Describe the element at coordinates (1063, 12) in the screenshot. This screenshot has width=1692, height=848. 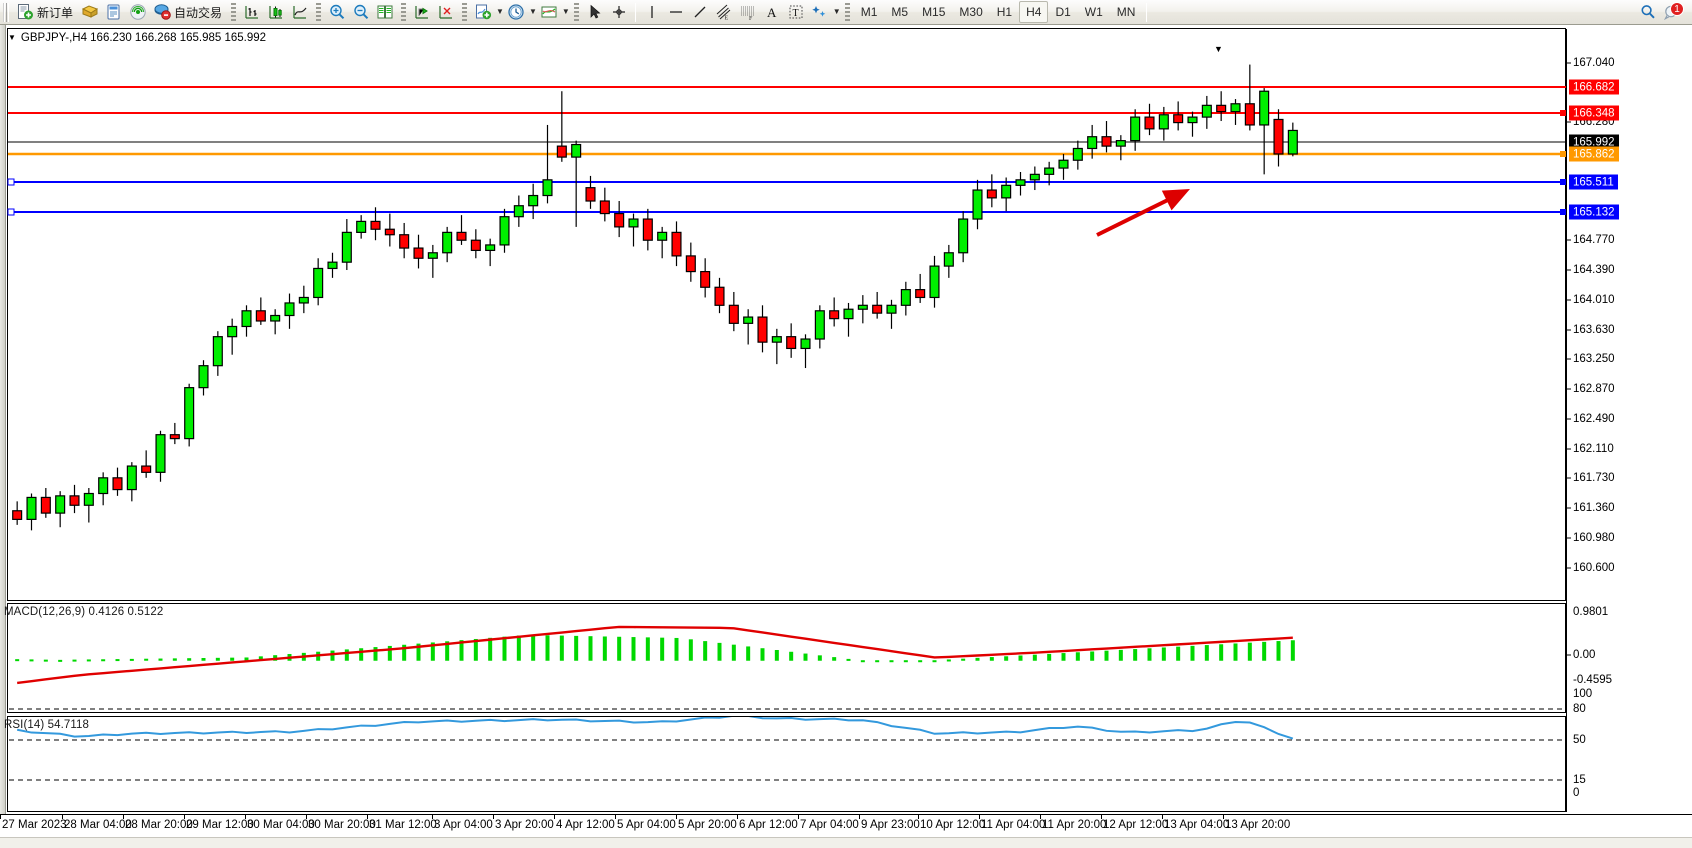
I see `timeframe-d1: D1` at that location.